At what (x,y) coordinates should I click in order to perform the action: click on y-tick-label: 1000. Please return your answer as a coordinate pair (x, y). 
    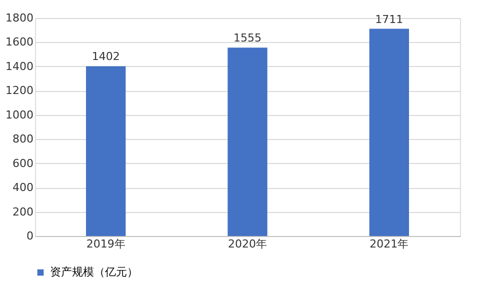
    Looking at the image, I should click on (20, 115).